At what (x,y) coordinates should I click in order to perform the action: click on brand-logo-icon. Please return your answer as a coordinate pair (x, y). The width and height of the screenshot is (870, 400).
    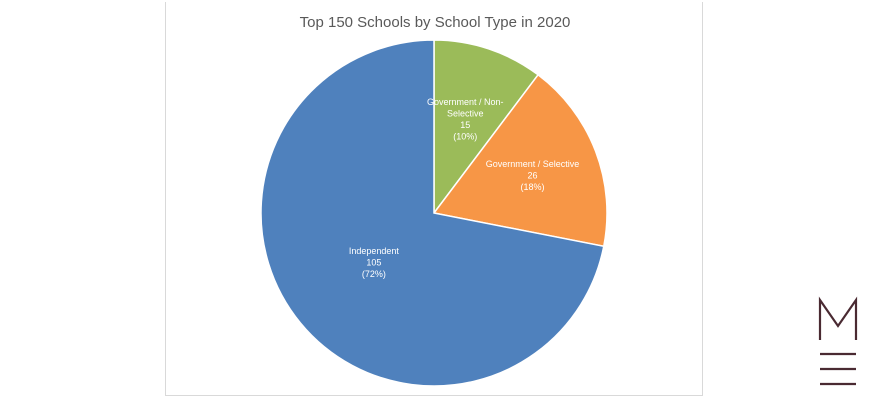
    Looking at the image, I should click on (838, 341).